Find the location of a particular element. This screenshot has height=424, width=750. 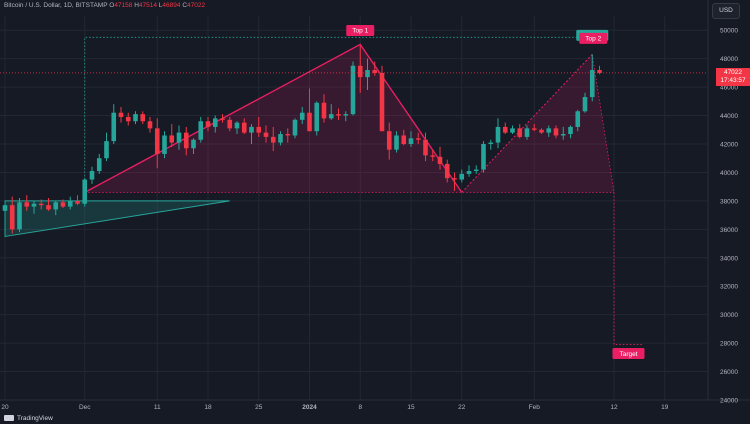

x-tick-label: 22 is located at coordinates (462, 407).